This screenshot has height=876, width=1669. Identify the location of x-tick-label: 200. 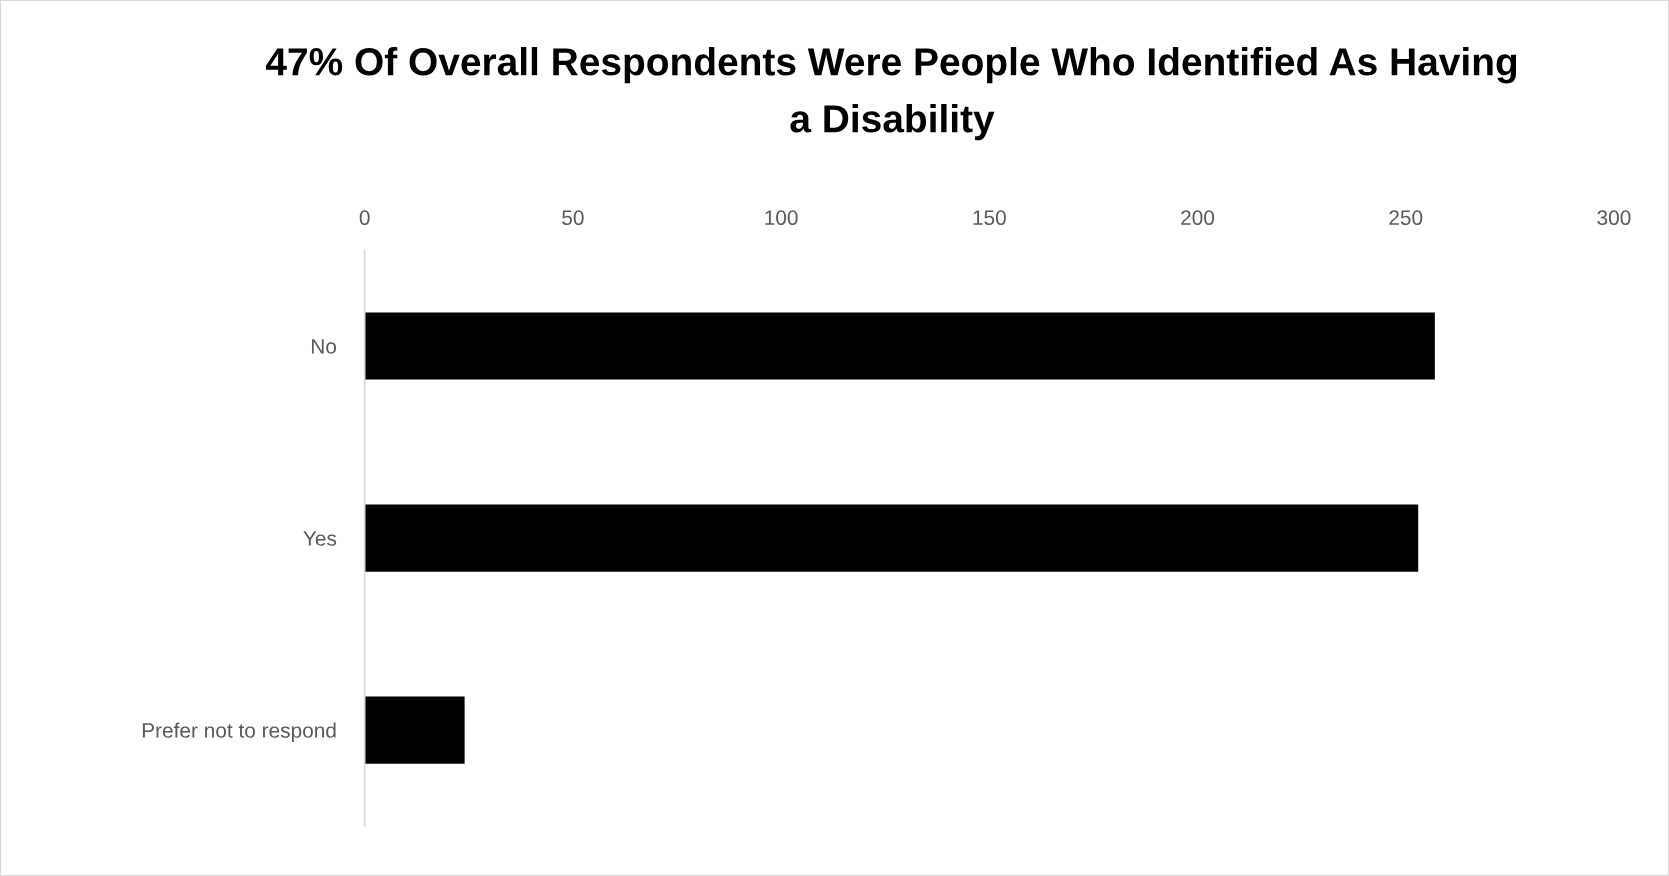
(1198, 218).